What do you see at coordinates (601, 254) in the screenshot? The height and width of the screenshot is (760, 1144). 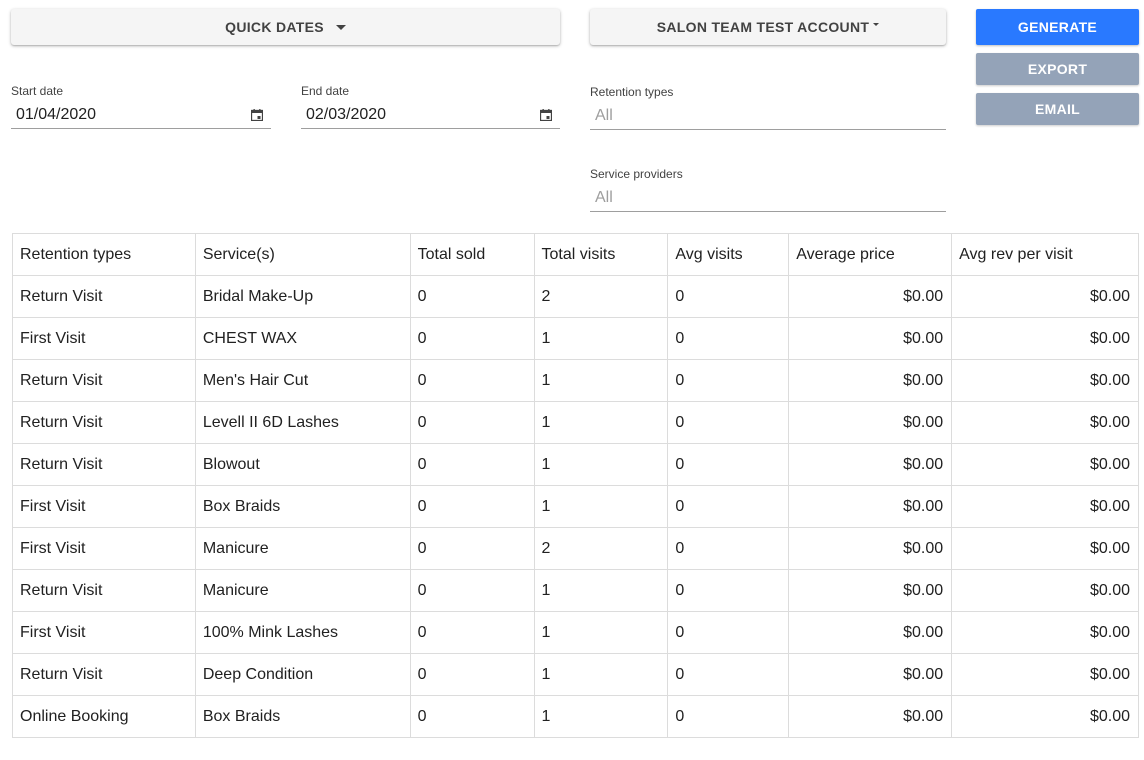 I see `column-header: Total visits` at bounding box center [601, 254].